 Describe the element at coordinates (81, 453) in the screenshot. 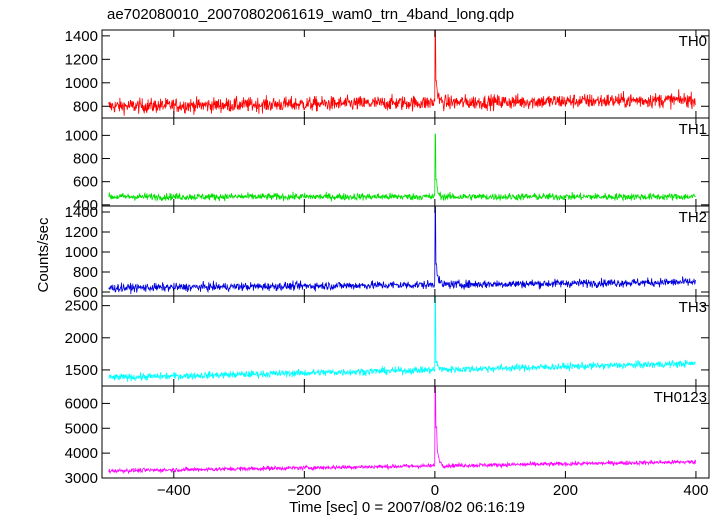

I see `y-tick-label: 4000` at that location.